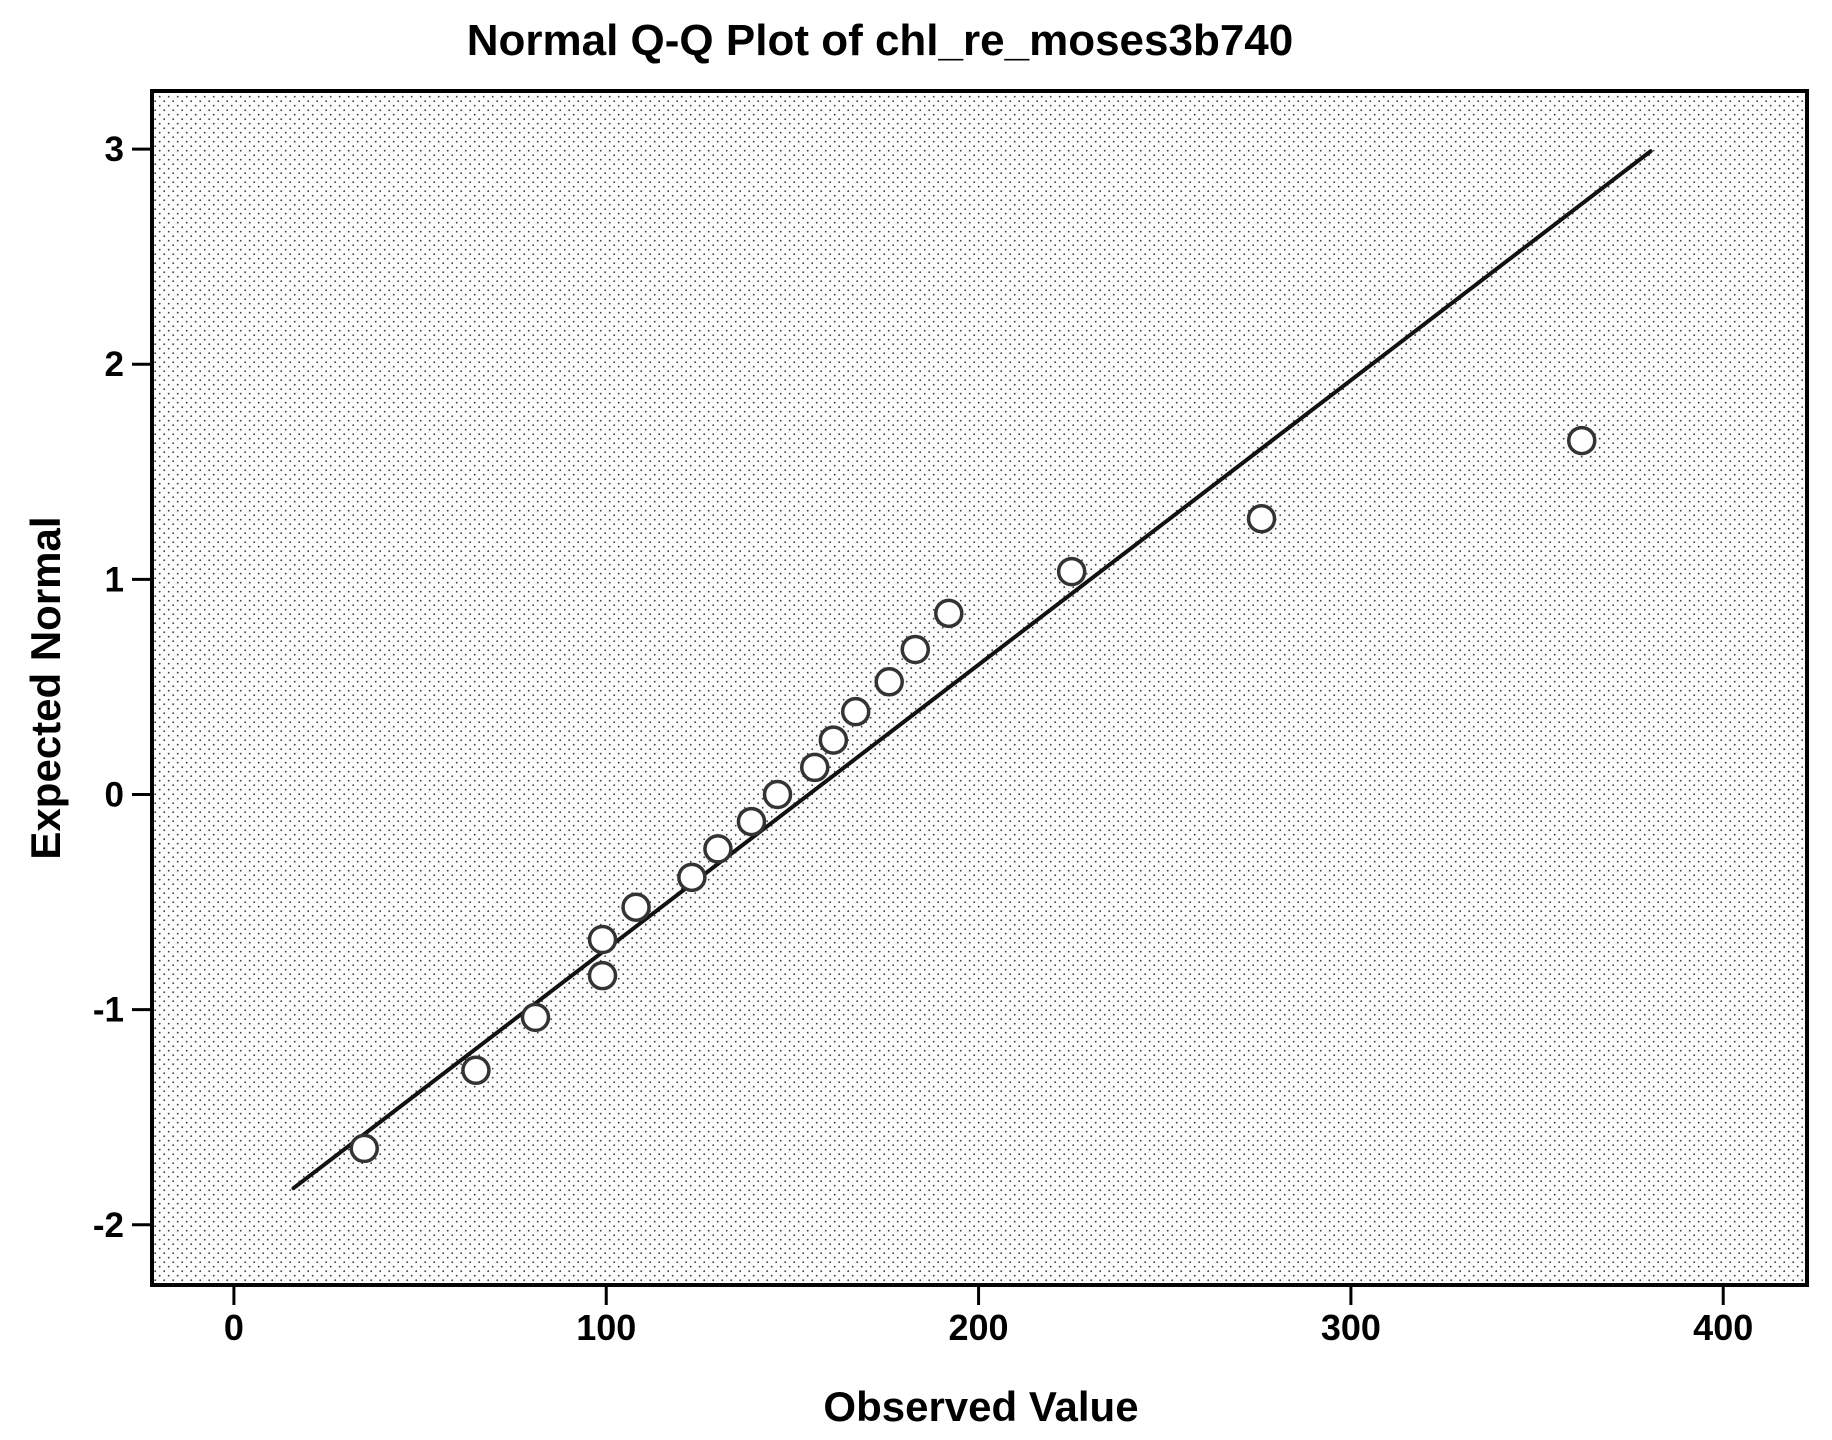  Describe the element at coordinates (234, 1327) in the screenshot. I see `x-tick-label: 0` at that location.